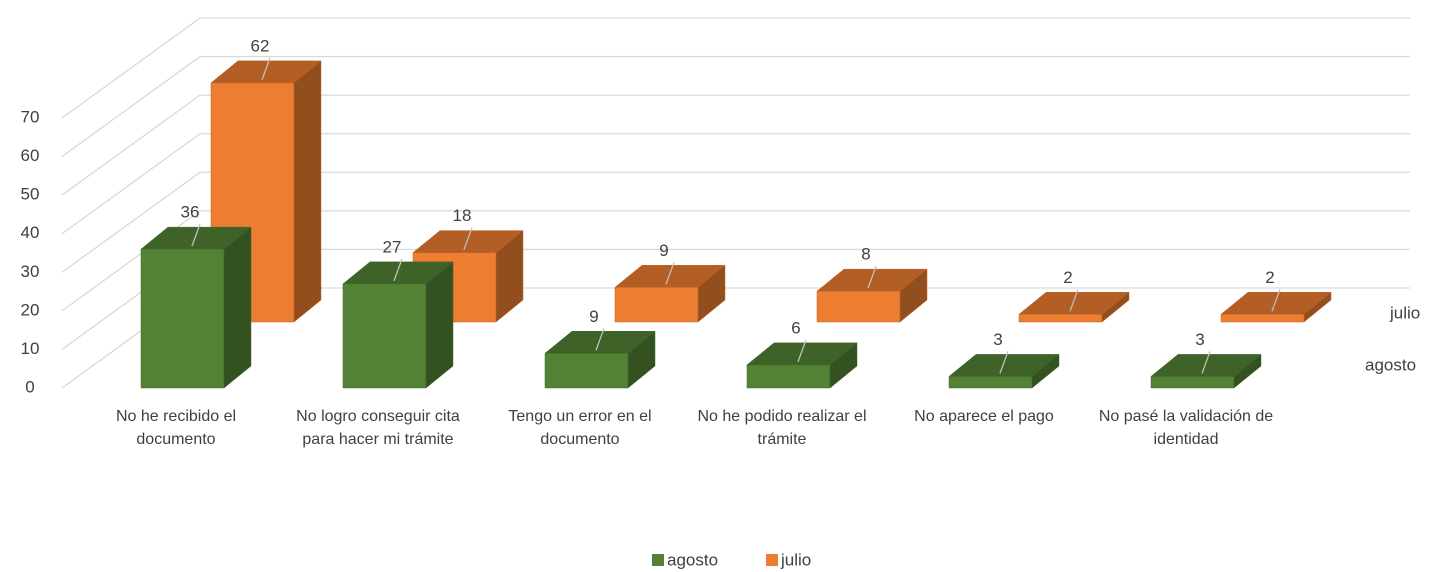 Image resolution: width=1445 pixels, height=572 pixels. I want to click on value-label: 18, so click(462, 215).